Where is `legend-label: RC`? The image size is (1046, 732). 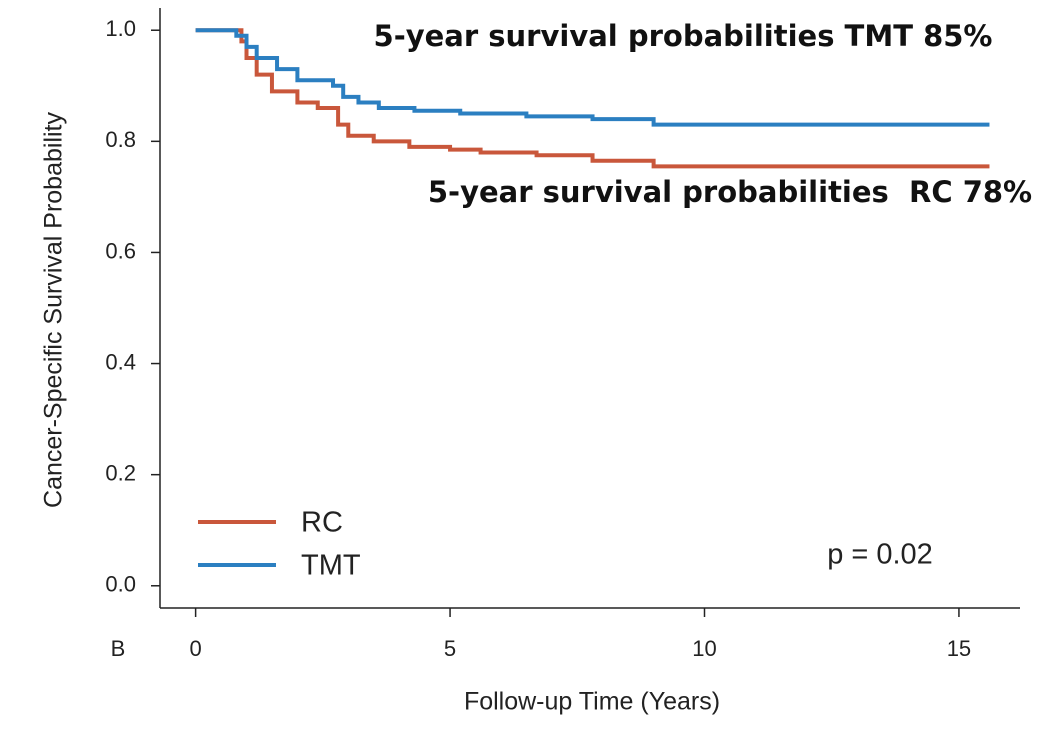
legend-label: RC is located at coordinates (322, 523).